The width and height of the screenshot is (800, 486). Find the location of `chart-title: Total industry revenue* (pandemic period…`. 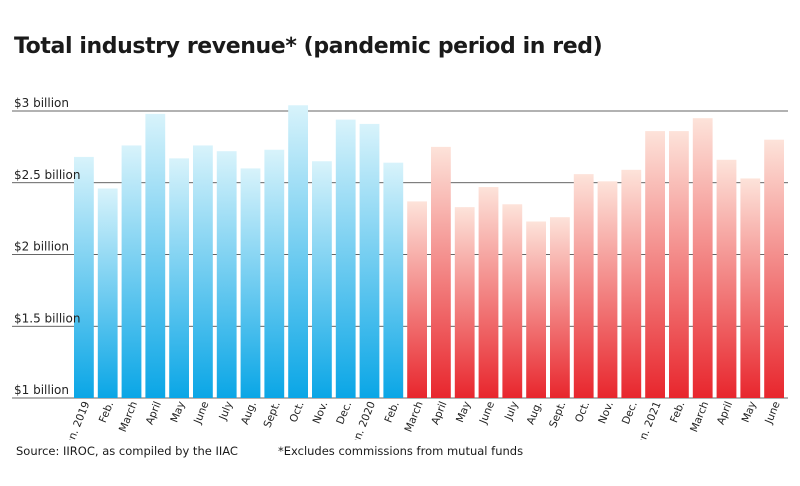

chart-title: Total industry revenue* (pandemic period… is located at coordinates (308, 46).